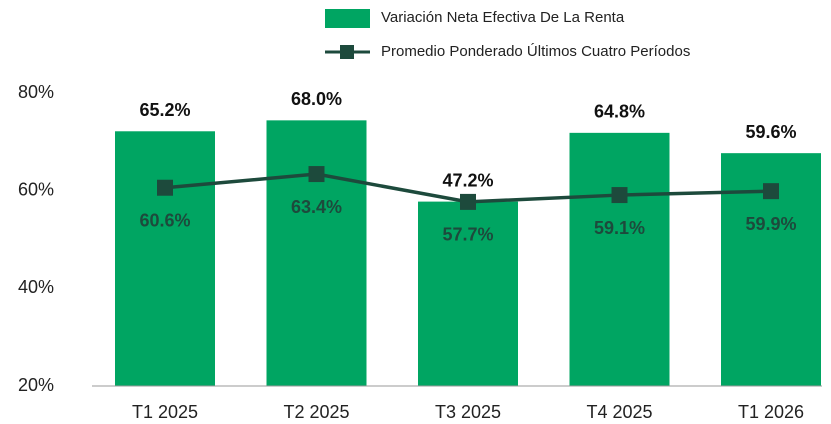 This screenshot has width=831, height=424. Describe the element at coordinates (316, 412) in the screenshot. I see `x-tick-label: T2 2025` at that location.